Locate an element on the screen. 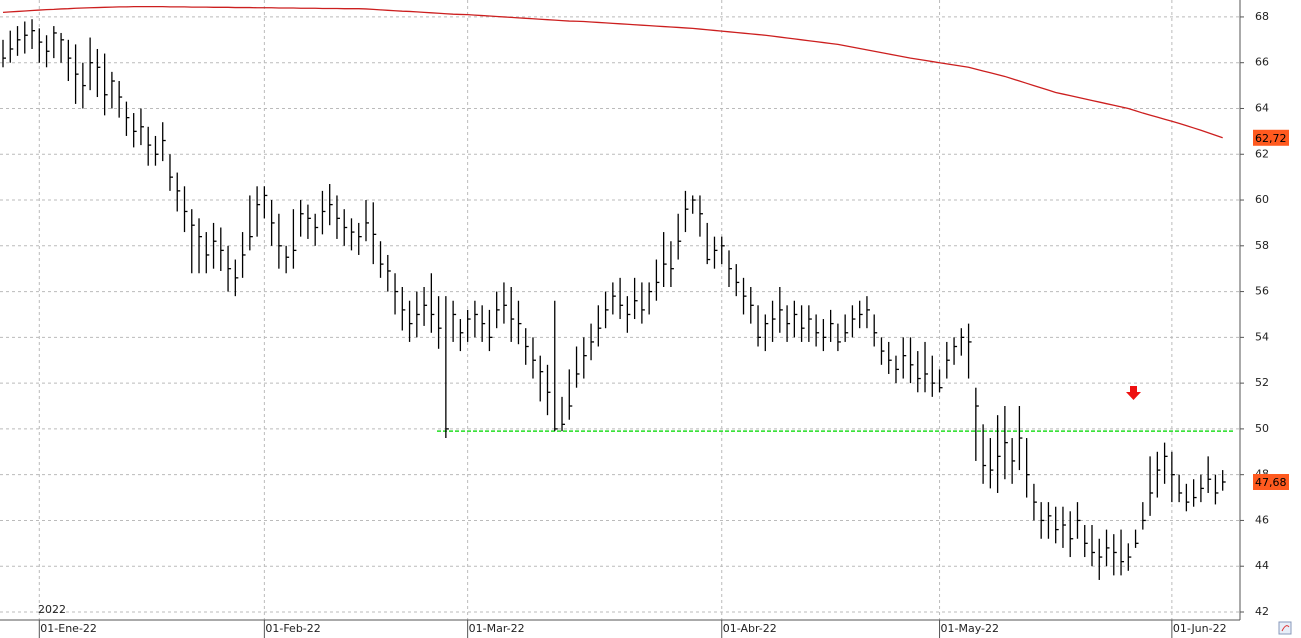 The height and width of the screenshot is (638, 1301). y-tick-label: 54 is located at coordinates (1262, 336).